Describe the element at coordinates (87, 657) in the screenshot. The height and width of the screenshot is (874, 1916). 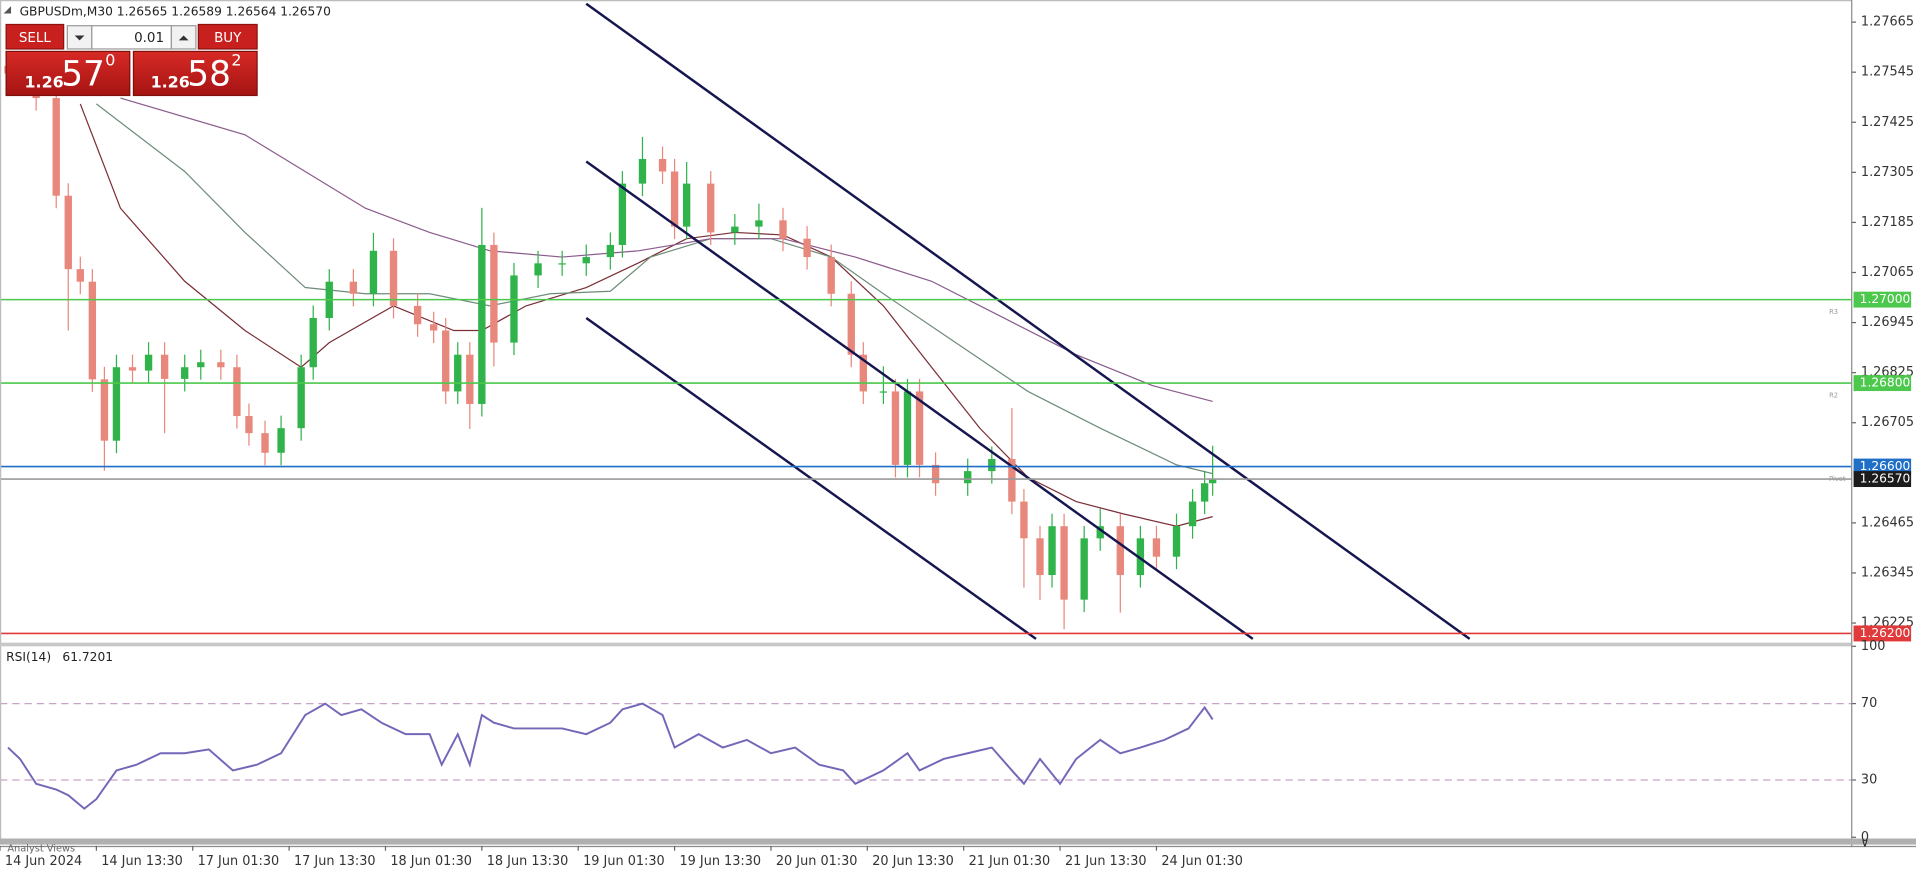
I see `rsi-current: 61.7201` at that location.